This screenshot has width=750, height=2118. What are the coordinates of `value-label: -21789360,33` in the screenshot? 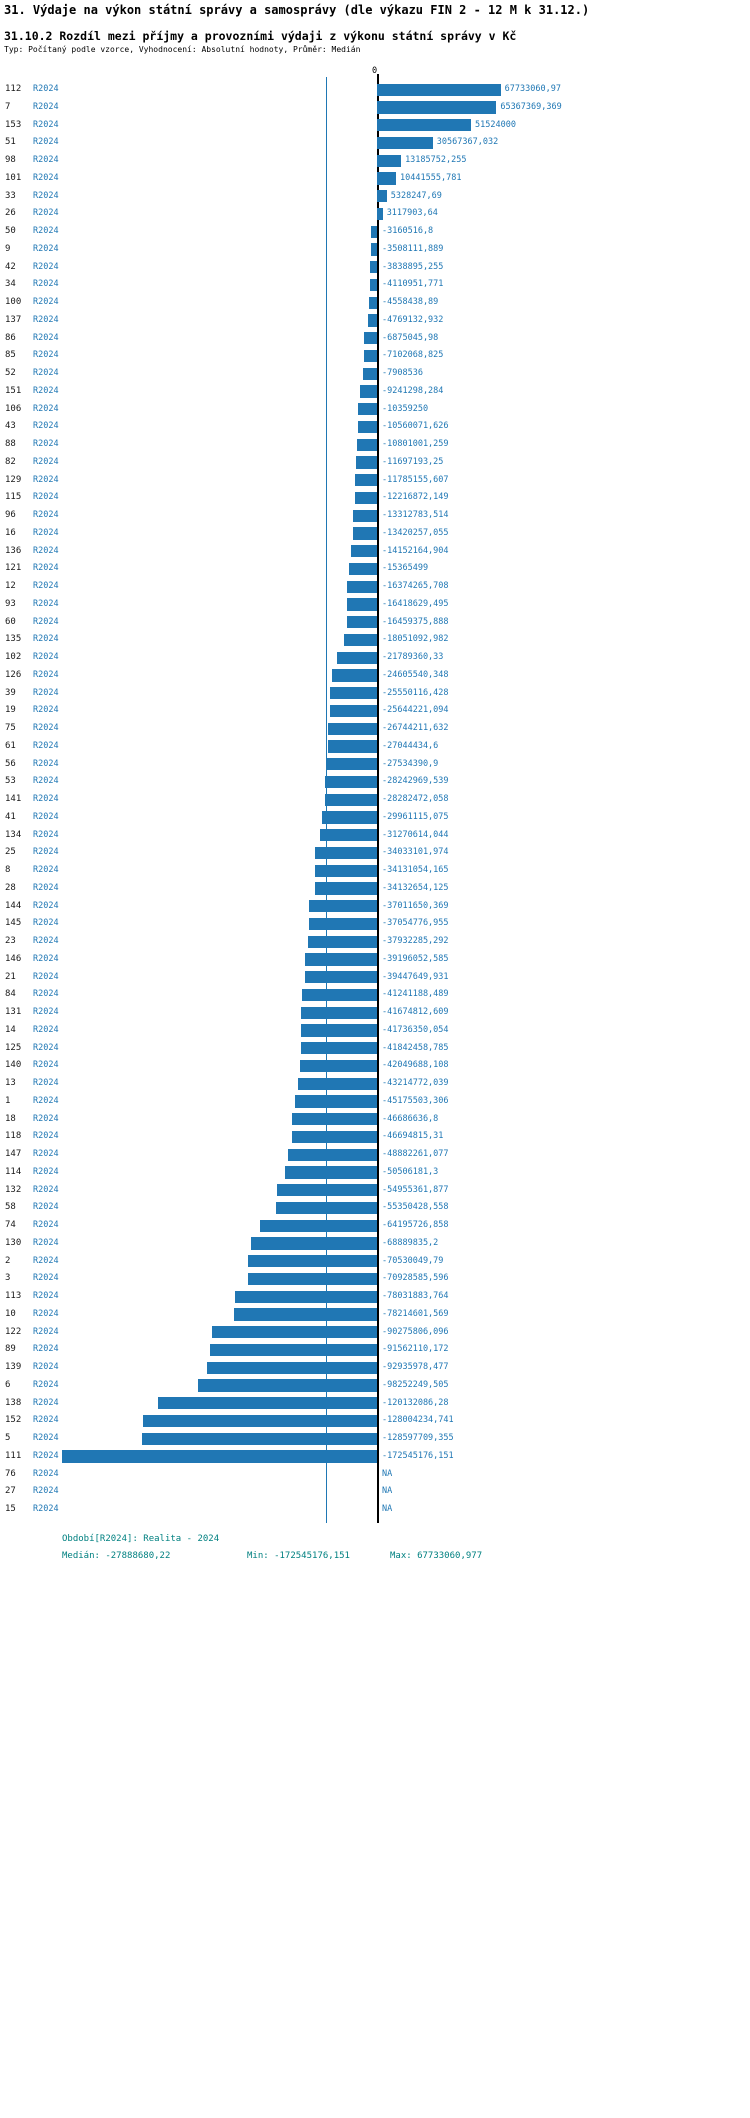 It's located at (413, 657).